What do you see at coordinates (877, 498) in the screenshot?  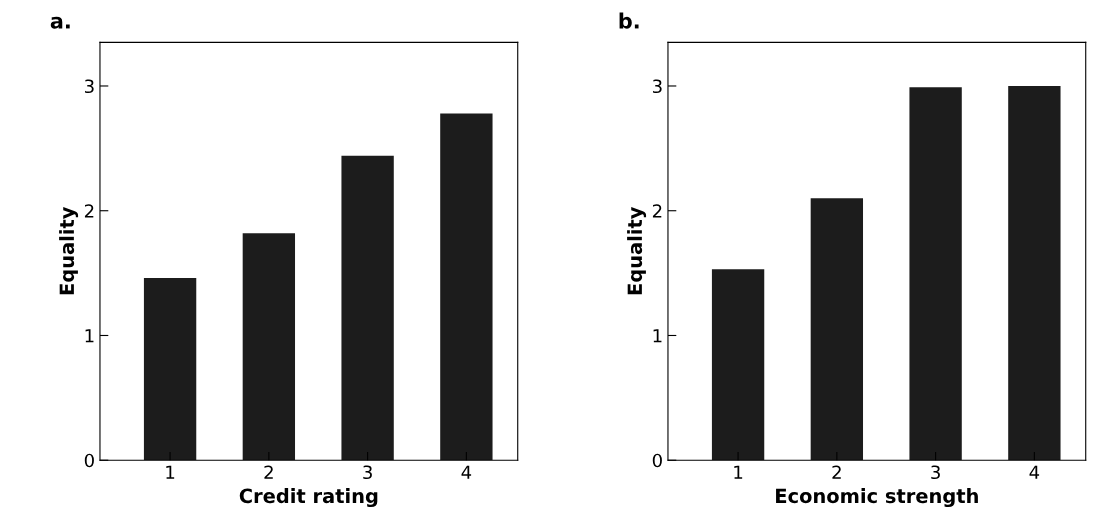 I see `x-axis-title: Economic strength` at bounding box center [877, 498].